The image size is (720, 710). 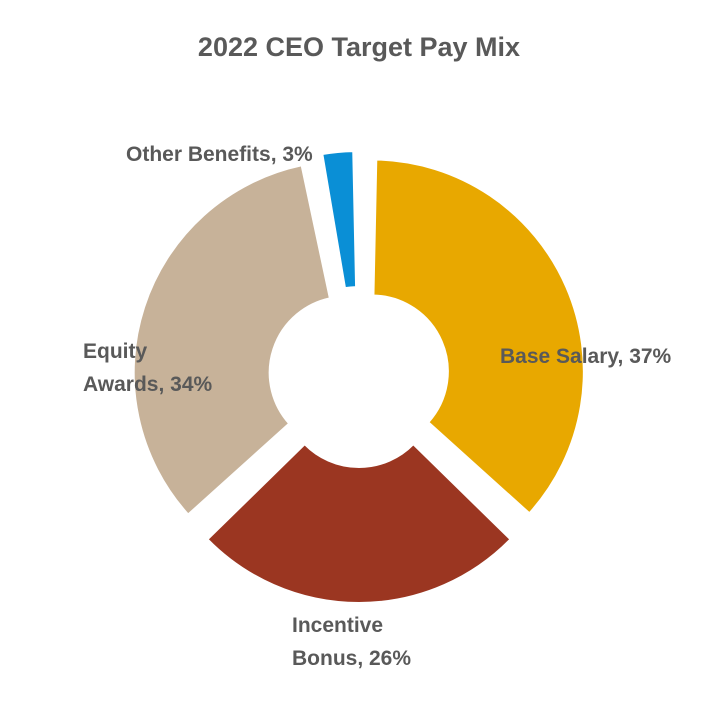 I want to click on label-equity-awards: Equity Awards, 34%, so click(x=148, y=368).